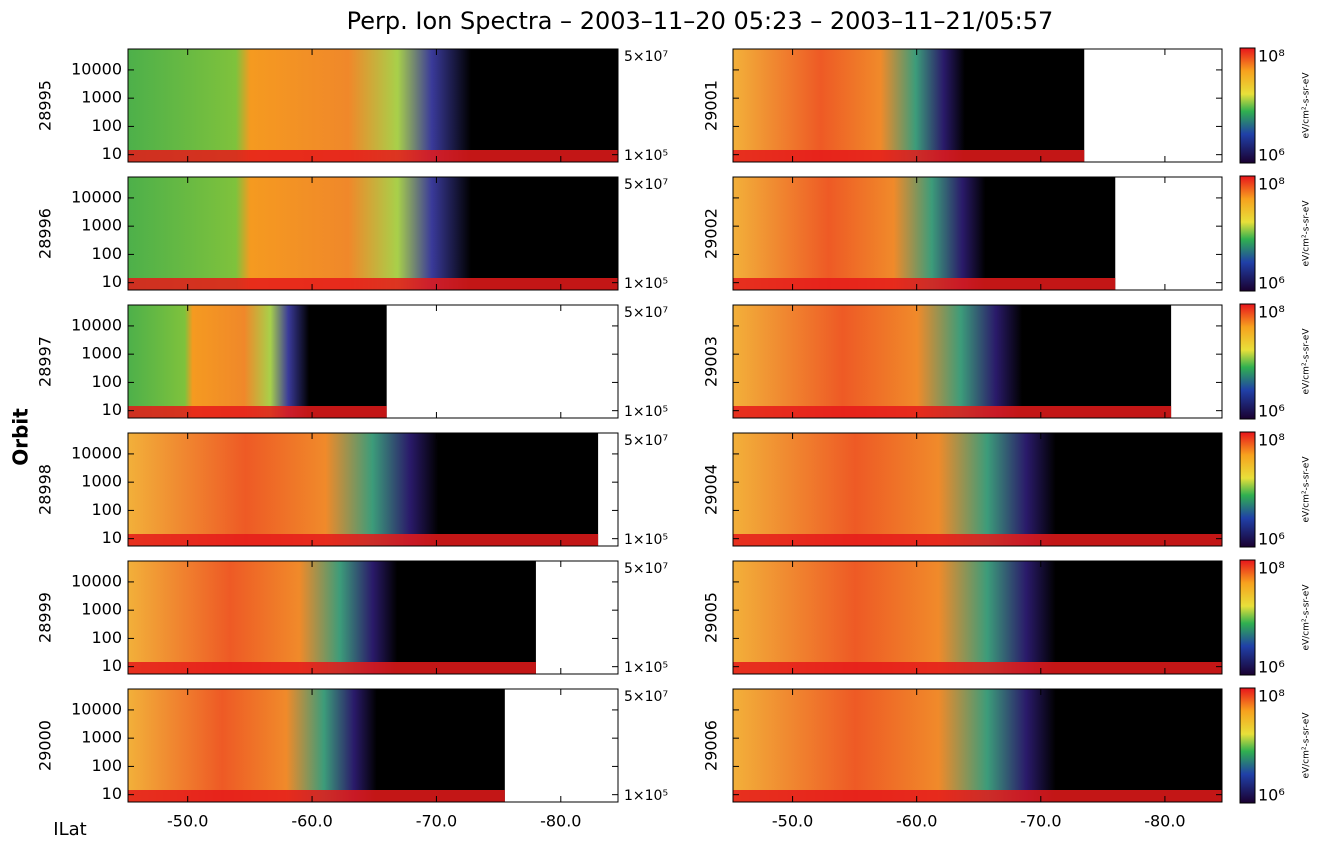  What do you see at coordinates (711, 745) in the screenshot?
I see `orbit-label: 29006` at bounding box center [711, 745].